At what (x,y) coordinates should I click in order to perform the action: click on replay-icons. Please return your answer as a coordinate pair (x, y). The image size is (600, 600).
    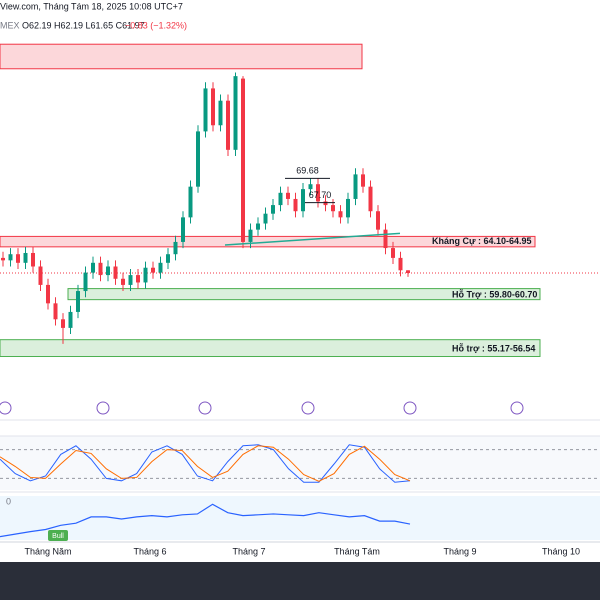
    Looking at the image, I should click on (262, 408).